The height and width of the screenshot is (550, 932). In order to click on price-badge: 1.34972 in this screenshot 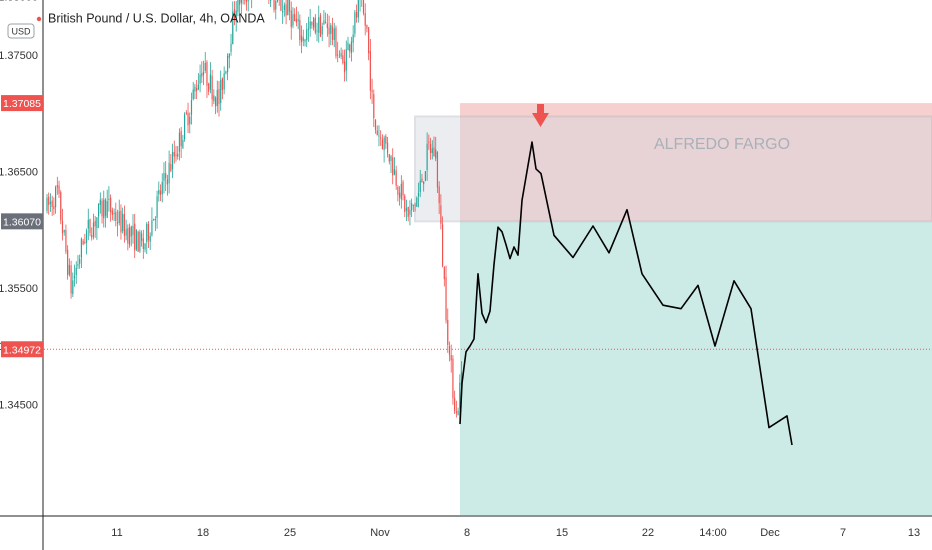, I will do `click(22, 349)`.